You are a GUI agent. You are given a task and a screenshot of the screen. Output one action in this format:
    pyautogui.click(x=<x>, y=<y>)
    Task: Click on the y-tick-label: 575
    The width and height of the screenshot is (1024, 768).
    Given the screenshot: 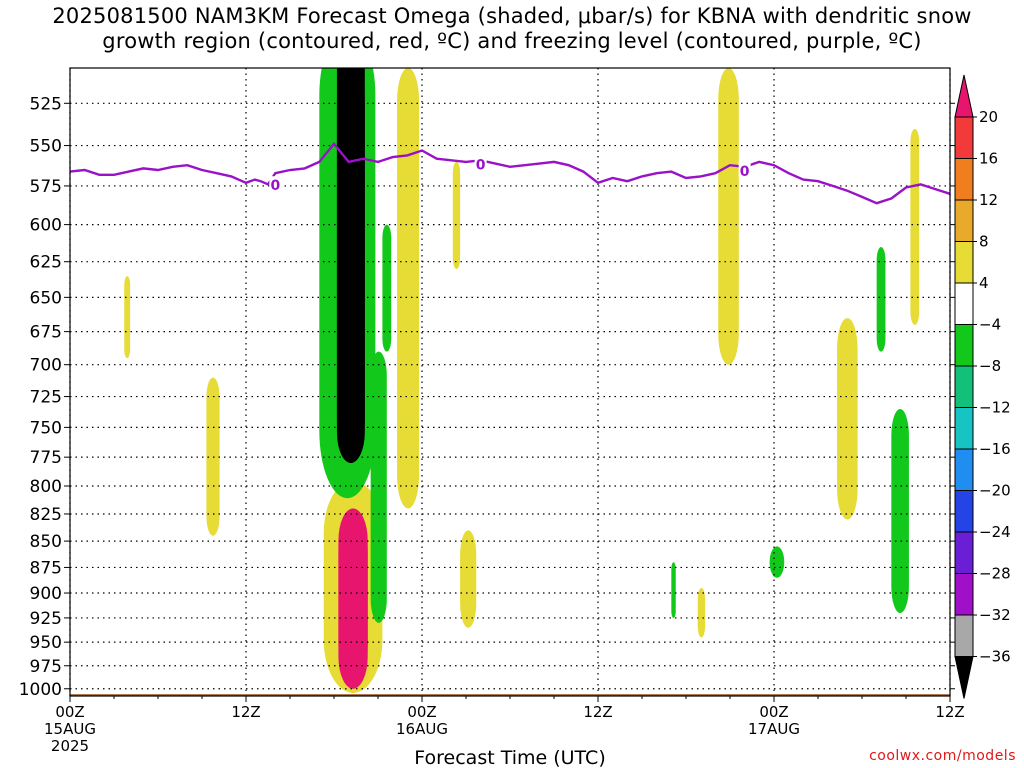 What is the action you would take?
    pyautogui.click(x=46, y=187)
    